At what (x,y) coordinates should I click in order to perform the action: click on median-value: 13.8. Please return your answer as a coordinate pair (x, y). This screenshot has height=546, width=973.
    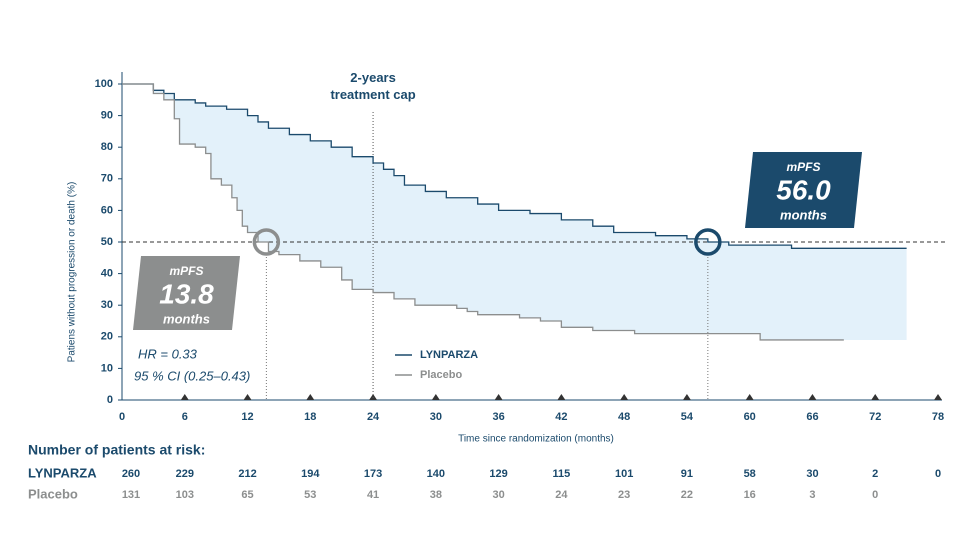
    Looking at the image, I should click on (186, 293).